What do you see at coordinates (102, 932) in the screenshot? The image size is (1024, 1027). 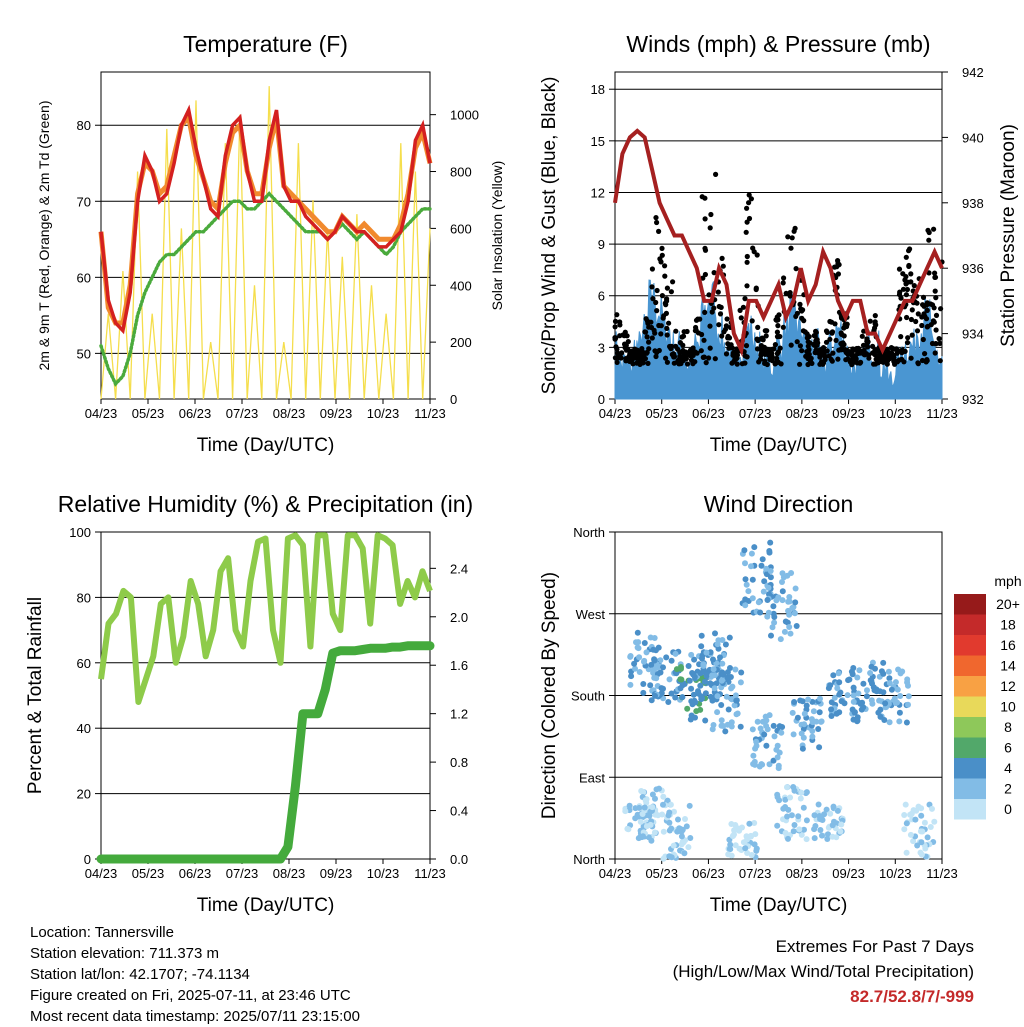 I see `station-location: Location: Tannersville` at bounding box center [102, 932].